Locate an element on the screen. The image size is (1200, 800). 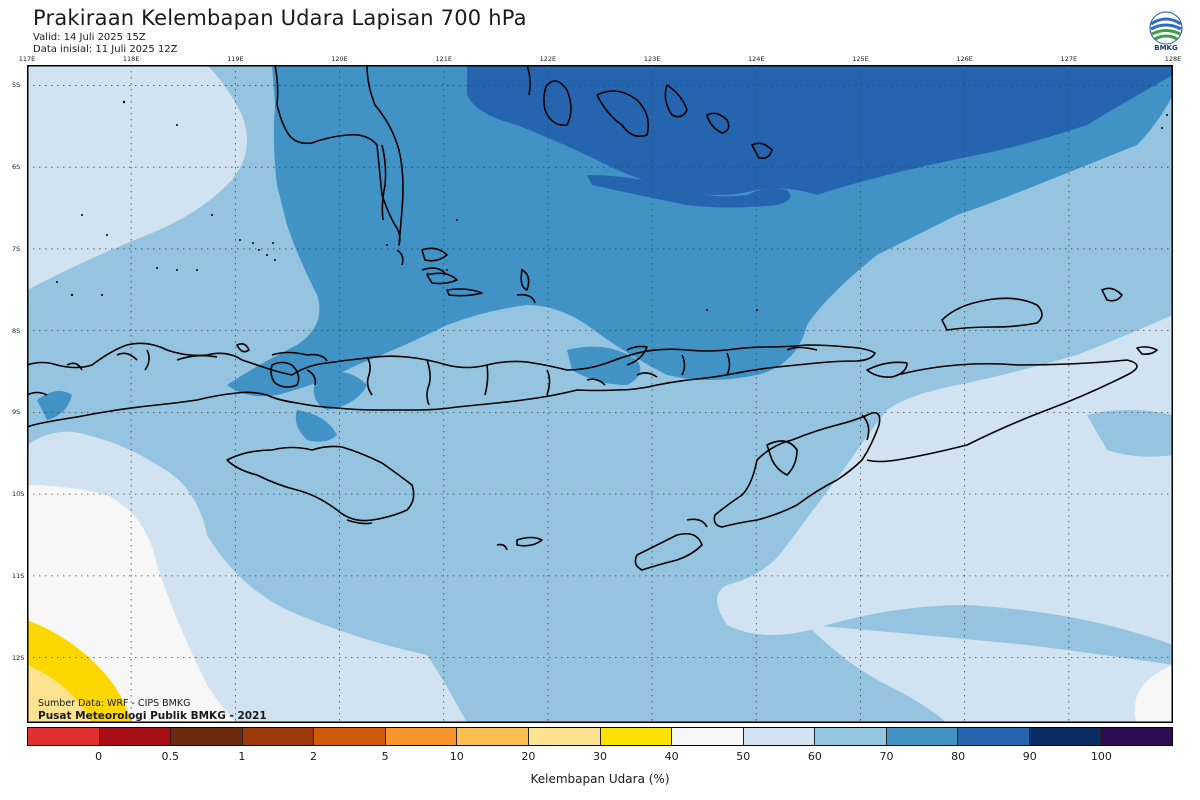
lat-tick-label: 12S is located at coordinates (18, 657).